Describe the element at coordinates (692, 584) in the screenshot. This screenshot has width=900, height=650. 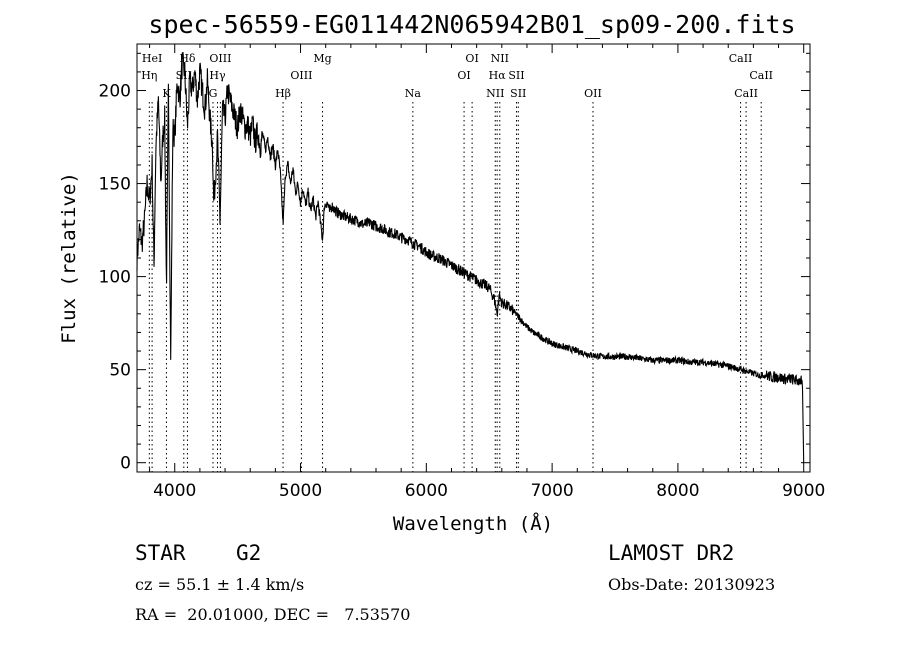
I see `observation-date: Obs-Date: 20130923` at that location.